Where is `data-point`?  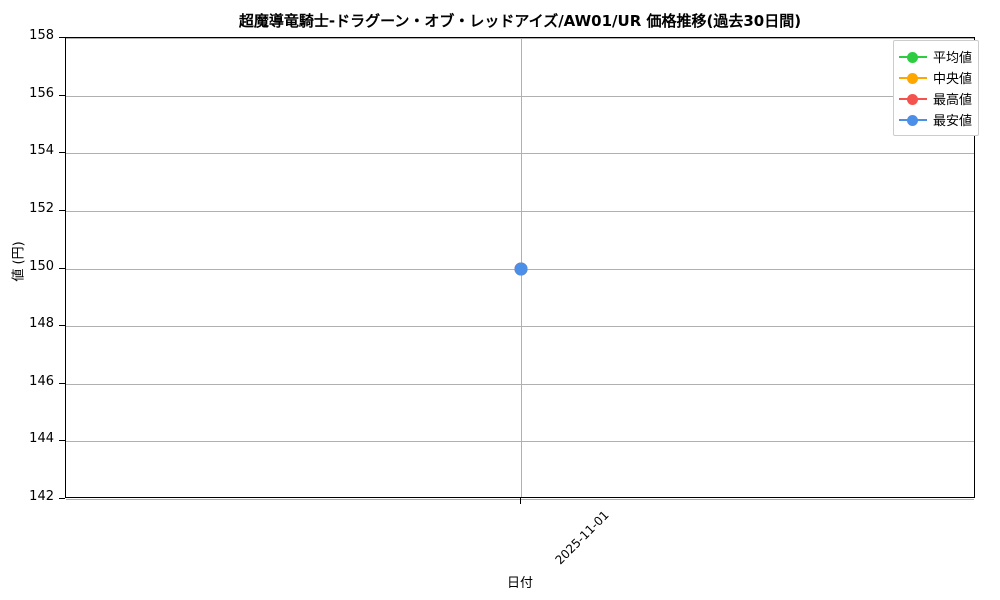
data-point is located at coordinates (521, 268).